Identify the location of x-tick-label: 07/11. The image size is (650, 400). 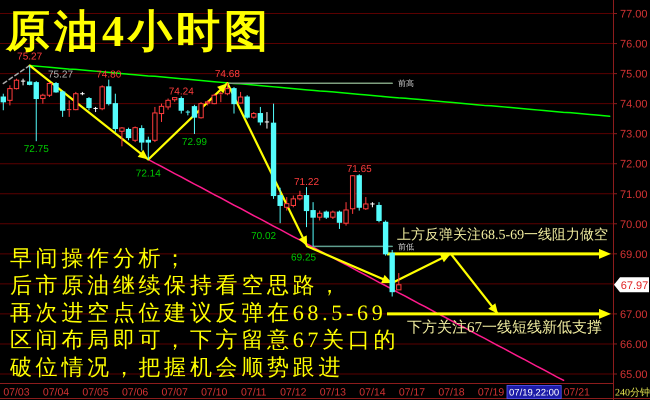
(254, 392).